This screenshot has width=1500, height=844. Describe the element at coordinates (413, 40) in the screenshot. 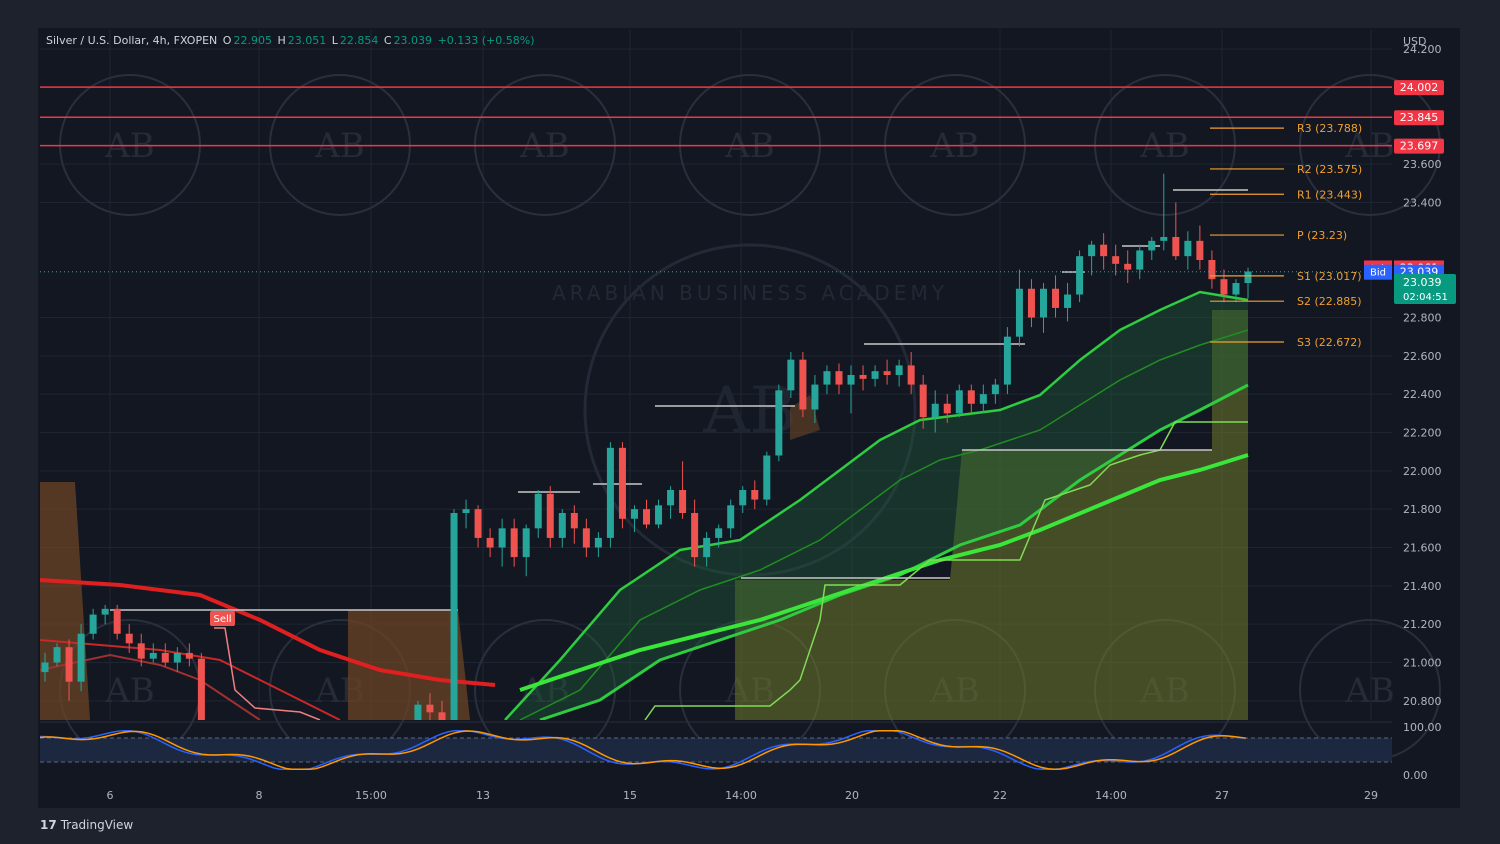

I see `close-value: 23.039` at that location.